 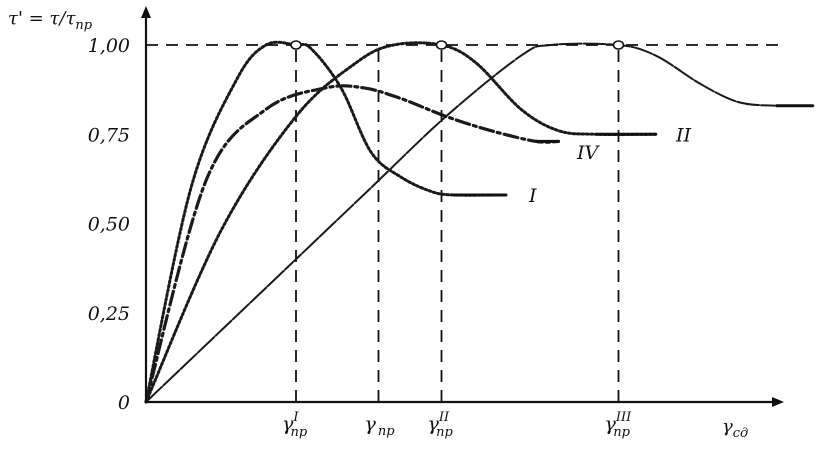 I want to click on y-tick-label: 0,50, so click(x=109, y=225).